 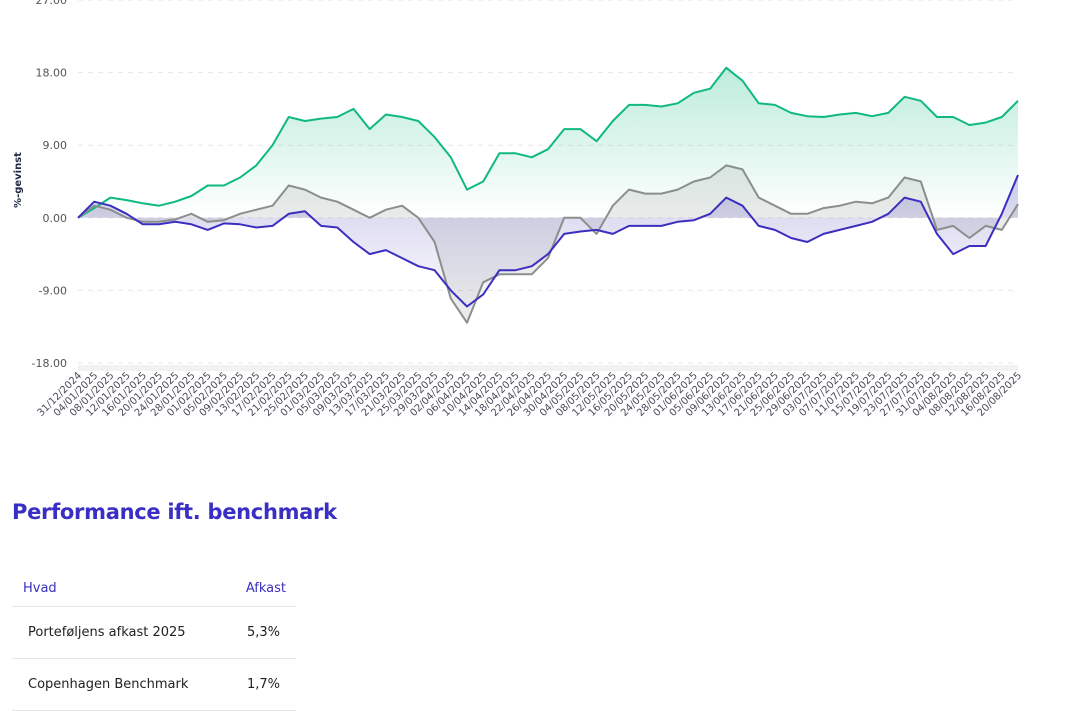 What do you see at coordinates (55, 145) in the screenshot?
I see `y-tick-label: 9.00` at bounding box center [55, 145].